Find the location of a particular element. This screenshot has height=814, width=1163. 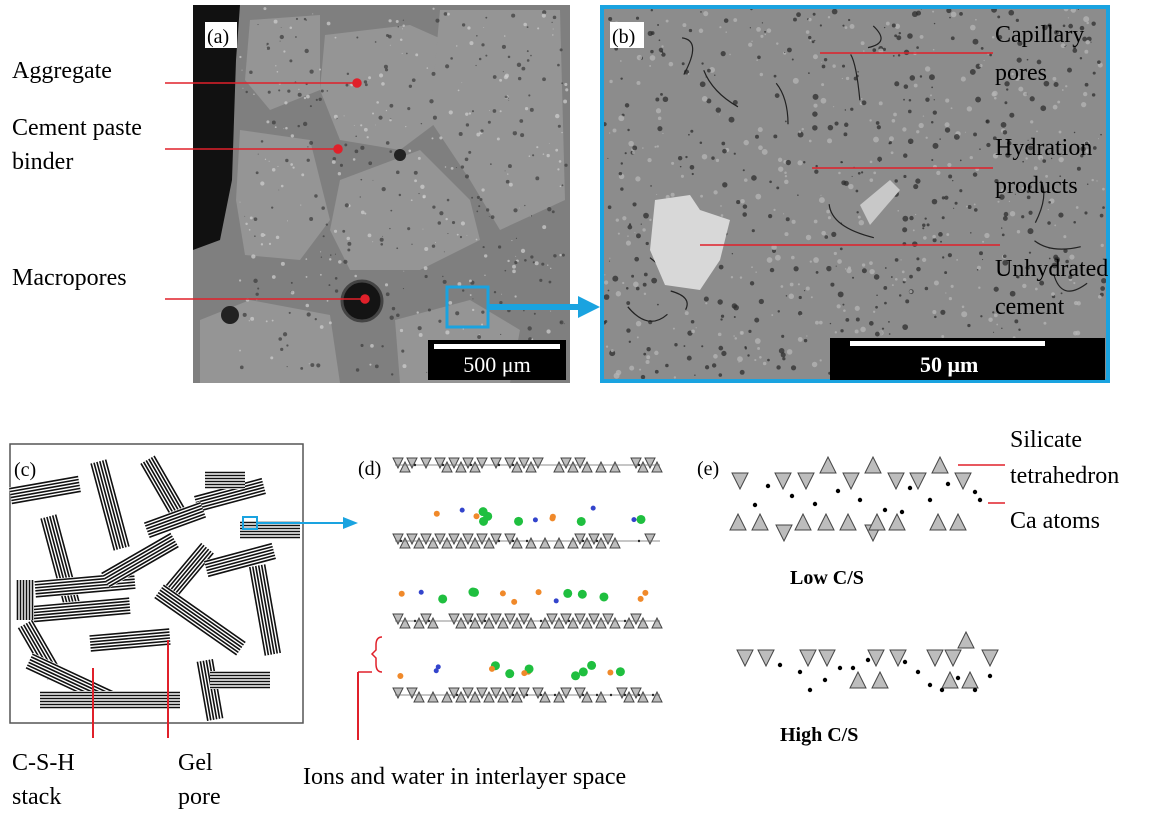

crack is located at coordinates (1057, 245).